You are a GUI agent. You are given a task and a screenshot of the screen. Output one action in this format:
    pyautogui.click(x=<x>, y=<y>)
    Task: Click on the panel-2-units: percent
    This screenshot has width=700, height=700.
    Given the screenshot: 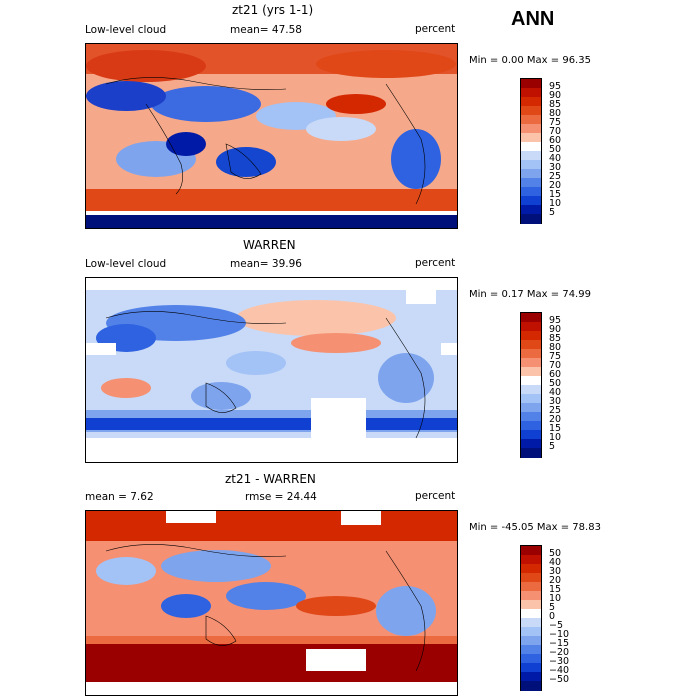 What is the action you would take?
    pyautogui.click(x=435, y=263)
    